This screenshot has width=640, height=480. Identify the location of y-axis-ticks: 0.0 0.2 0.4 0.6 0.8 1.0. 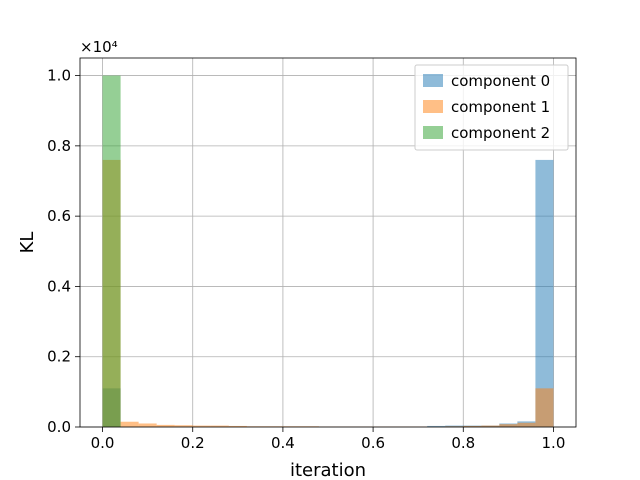
(63, 251).